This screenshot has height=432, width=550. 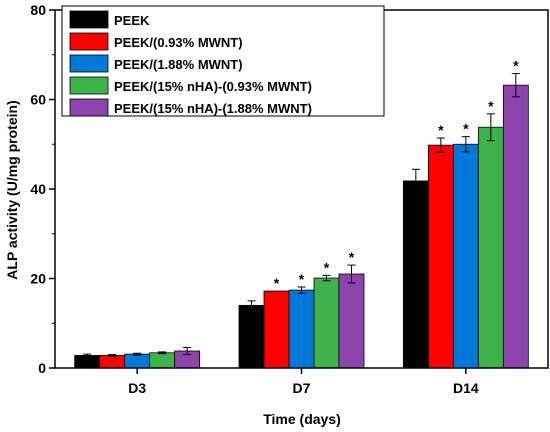 What do you see at coordinates (12, 189) in the screenshot?
I see `y-axis-title: ALP activity (U/mg protein)` at bounding box center [12, 189].